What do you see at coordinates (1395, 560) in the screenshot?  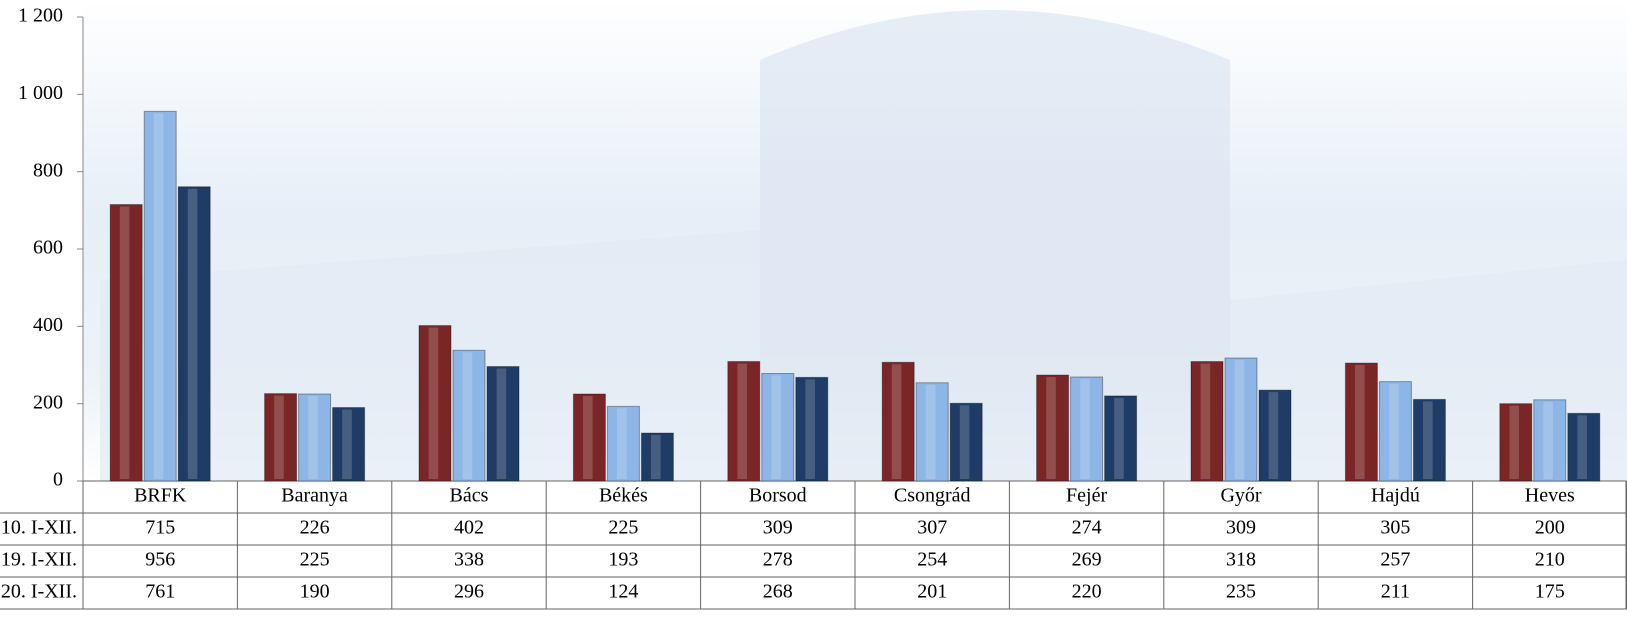 I see `table-cell: 257` at bounding box center [1395, 560].